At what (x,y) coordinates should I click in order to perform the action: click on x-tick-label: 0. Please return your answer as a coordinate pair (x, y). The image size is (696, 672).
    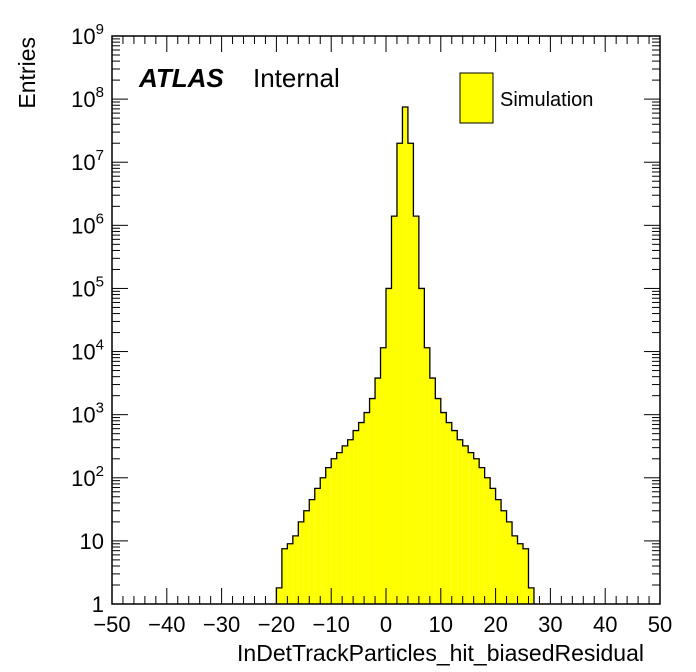
    Looking at the image, I should click on (386, 624).